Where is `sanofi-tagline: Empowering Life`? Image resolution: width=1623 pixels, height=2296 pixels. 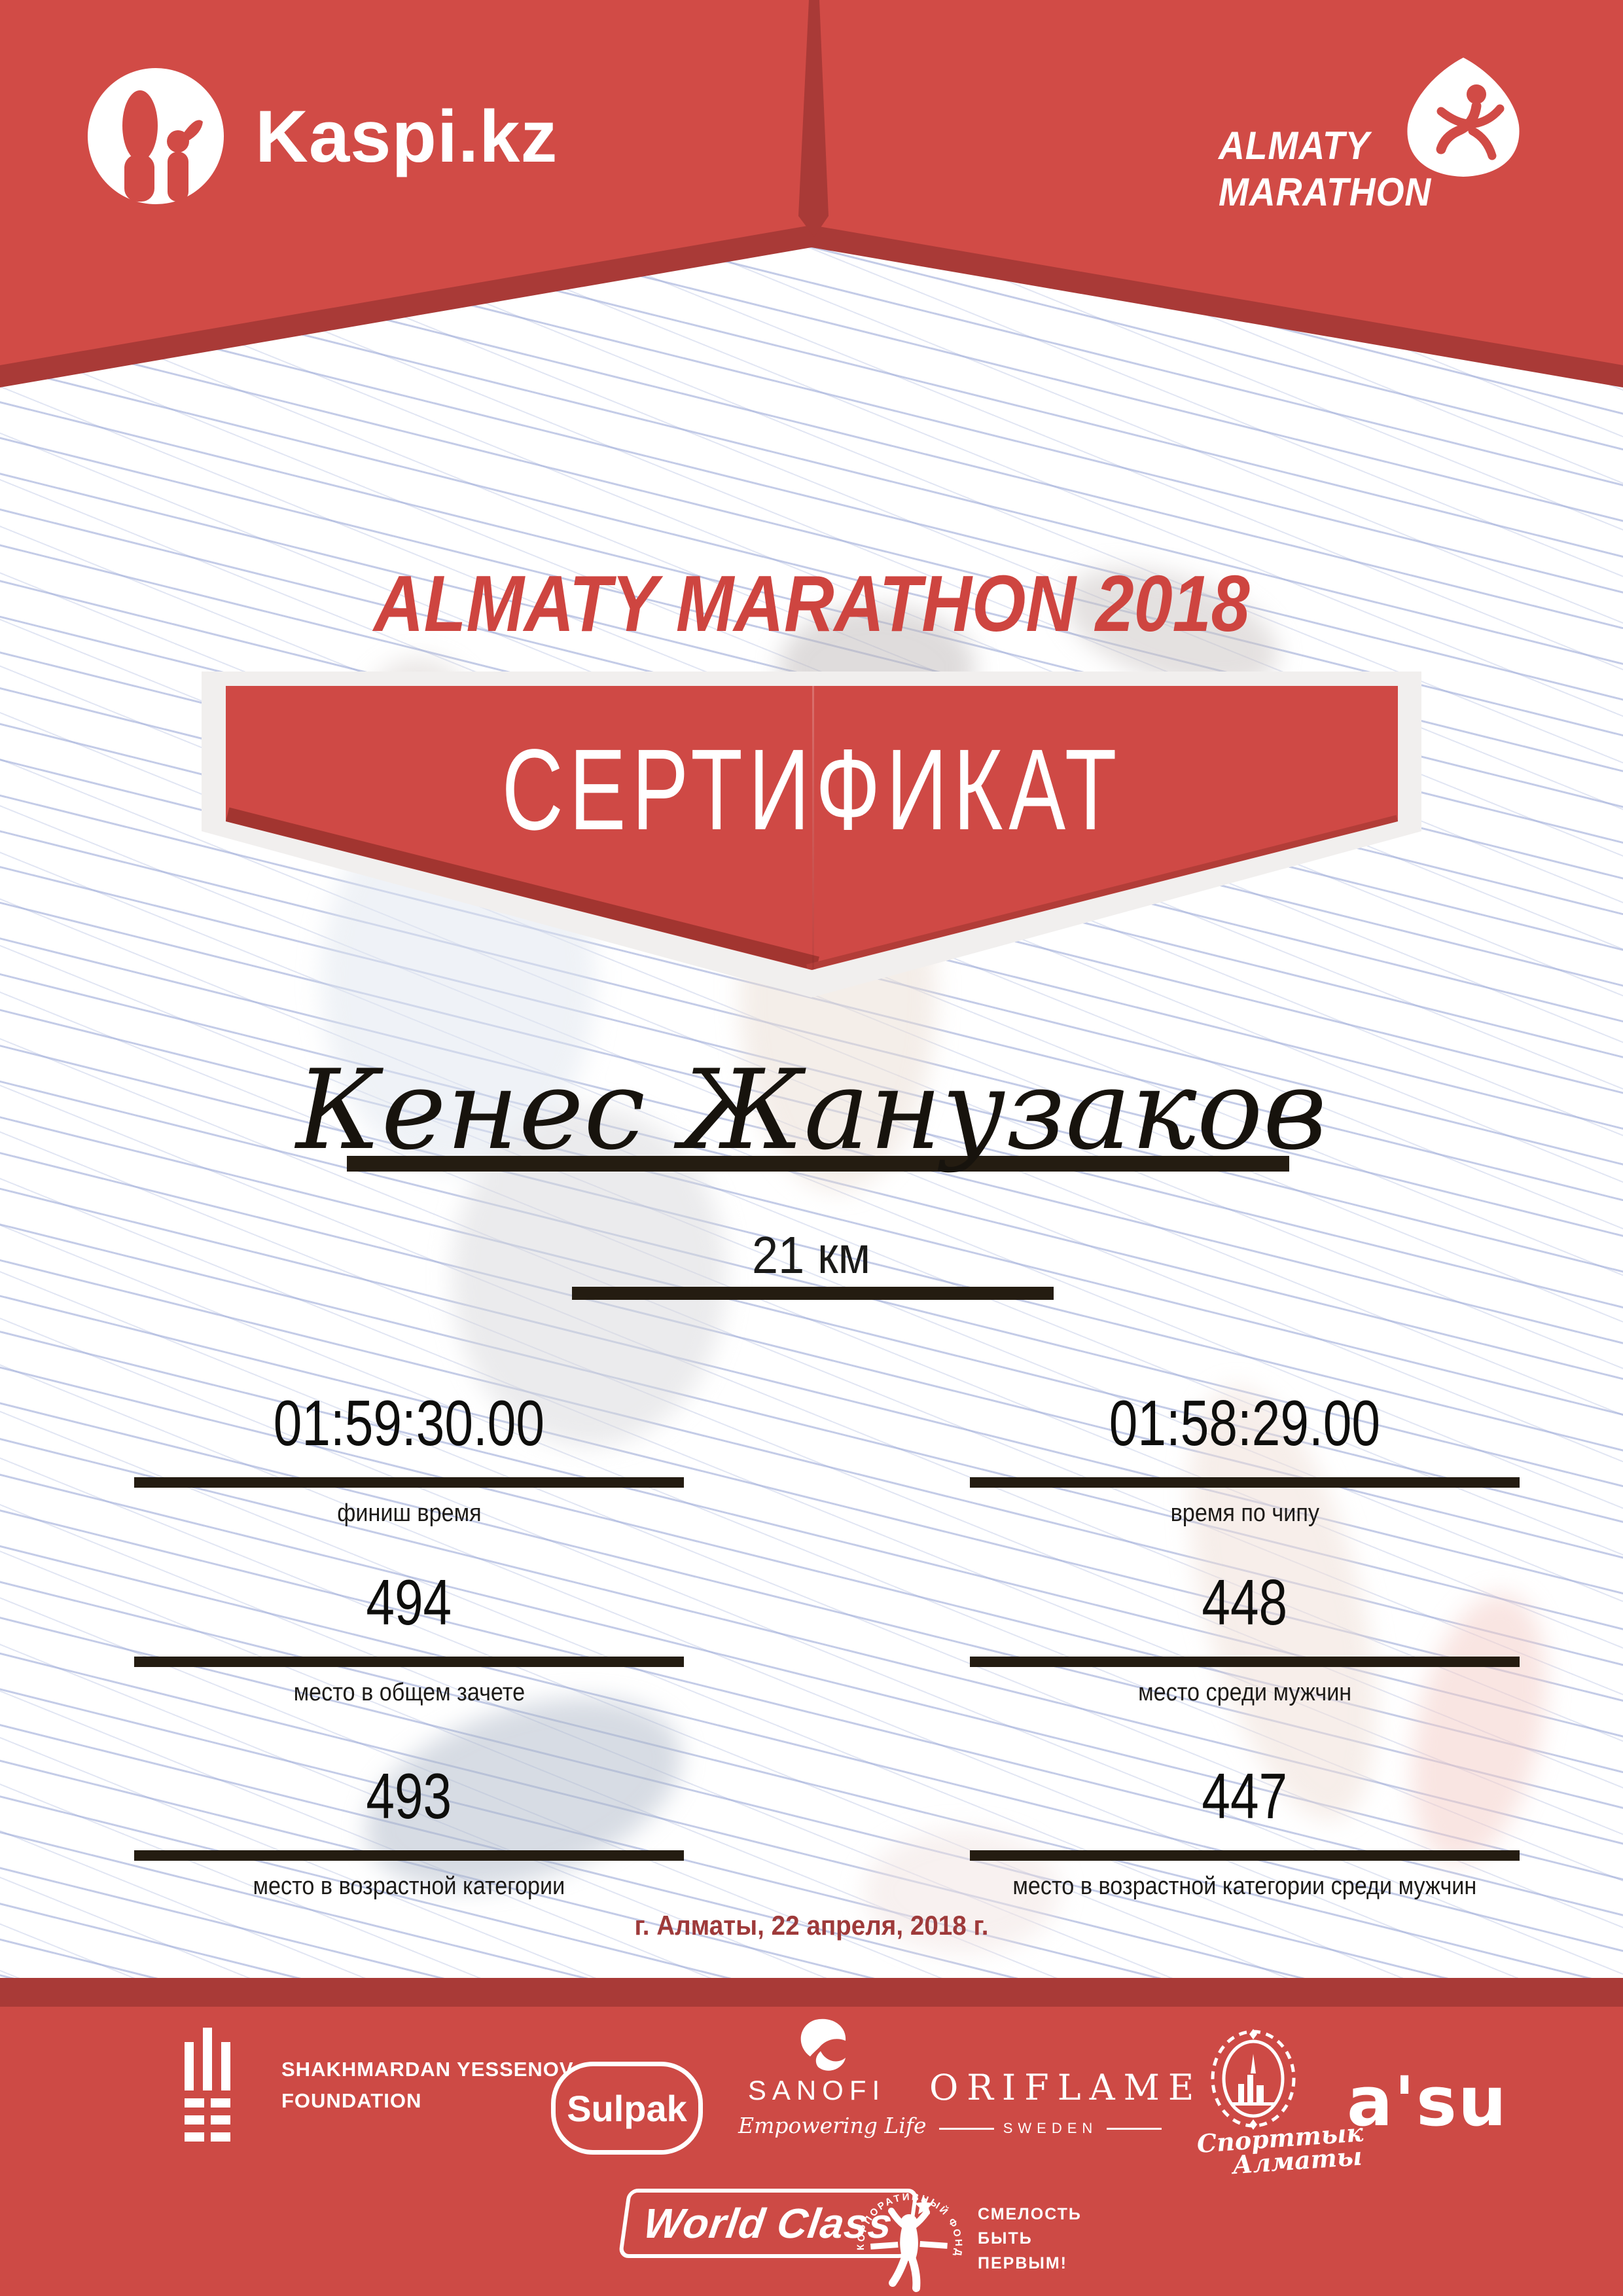
sanofi-tagline: Empowering Life is located at coordinates (832, 2125).